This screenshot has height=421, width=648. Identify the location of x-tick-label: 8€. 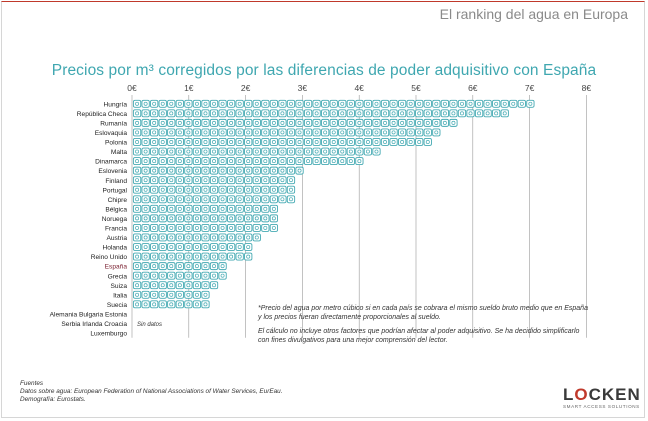
(587, 88).